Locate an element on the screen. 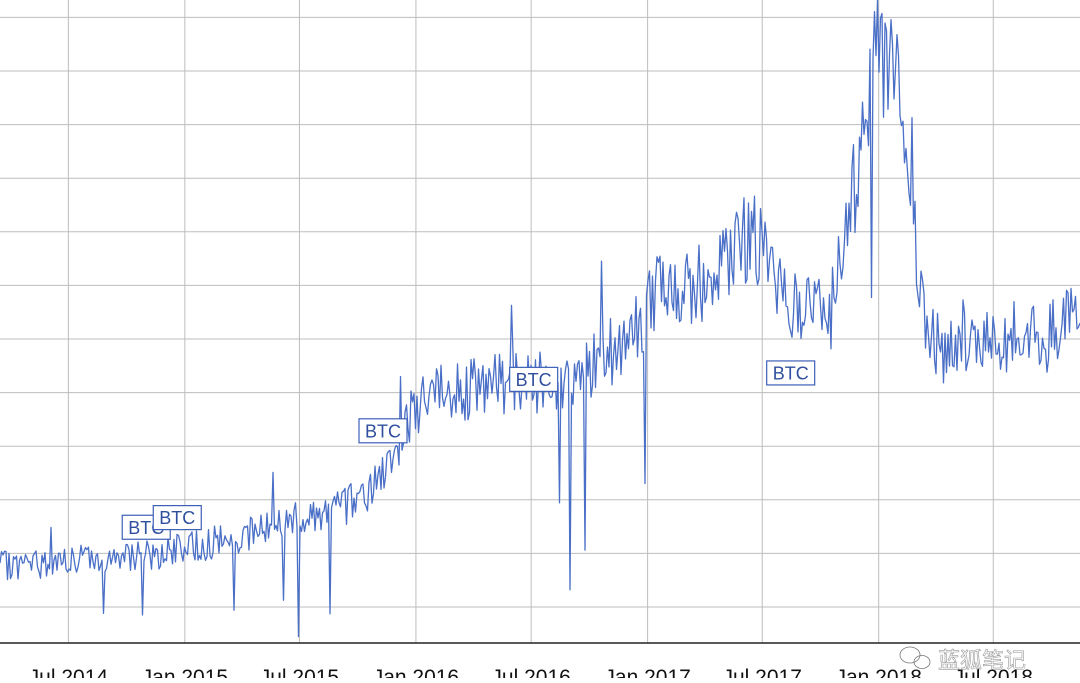  x-tick-label: Jul 2016 is located at coordinates (530, 672).